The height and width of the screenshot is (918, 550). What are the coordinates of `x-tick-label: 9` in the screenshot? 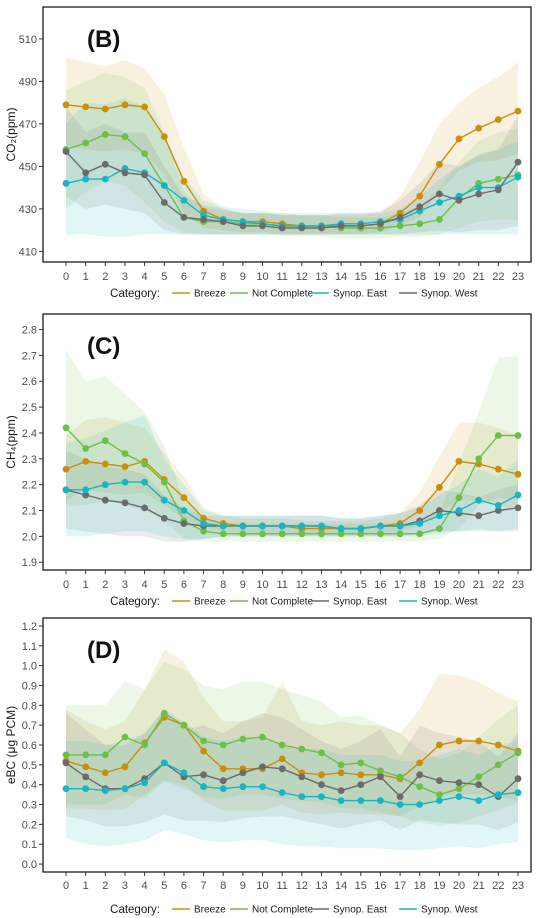 It's located at (243, 277).